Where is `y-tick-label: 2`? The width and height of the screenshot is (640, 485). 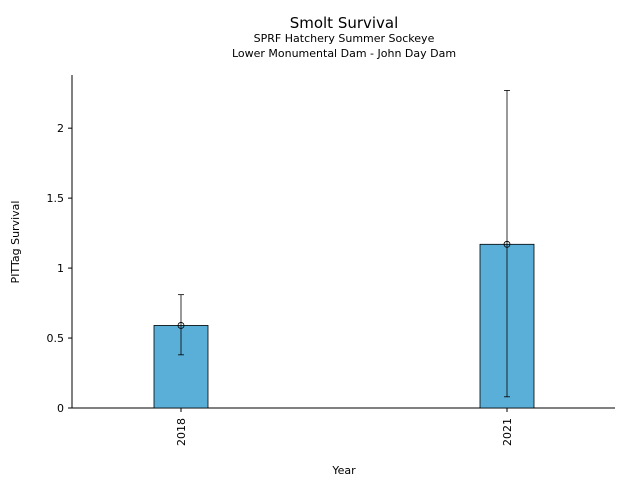
y-tick-label: 2 is located at coordinates (60, 128).